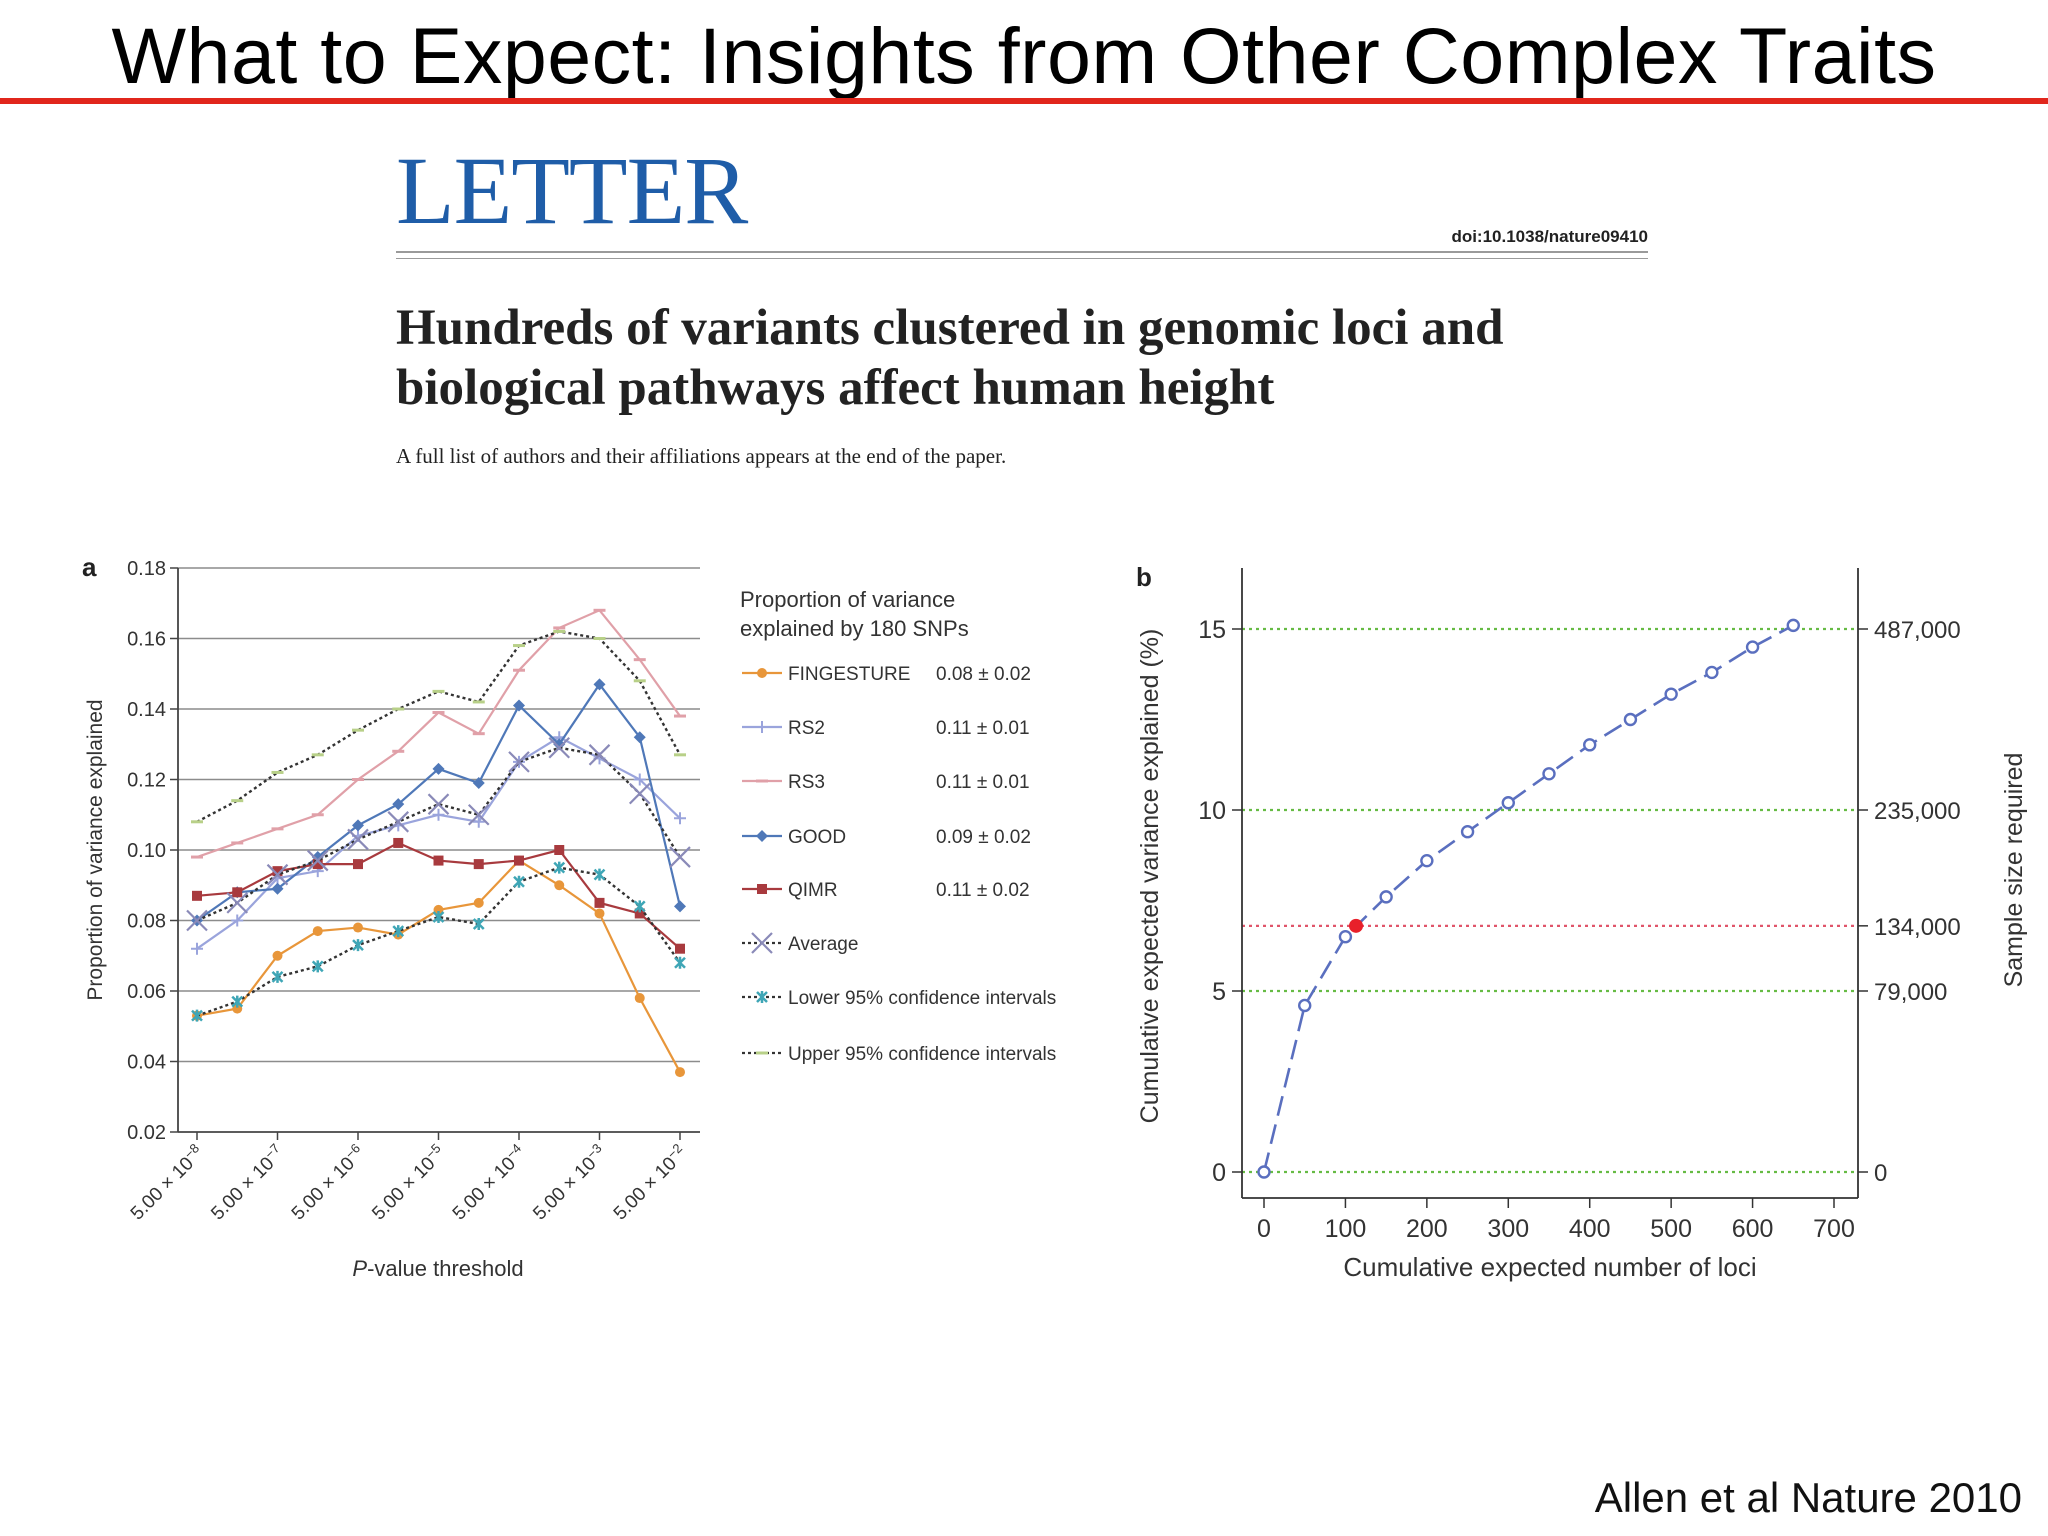  Describe the element at coordinates (438, 726) in the screenshot. I see `series-upper-95-confidence-intervals` at that location.